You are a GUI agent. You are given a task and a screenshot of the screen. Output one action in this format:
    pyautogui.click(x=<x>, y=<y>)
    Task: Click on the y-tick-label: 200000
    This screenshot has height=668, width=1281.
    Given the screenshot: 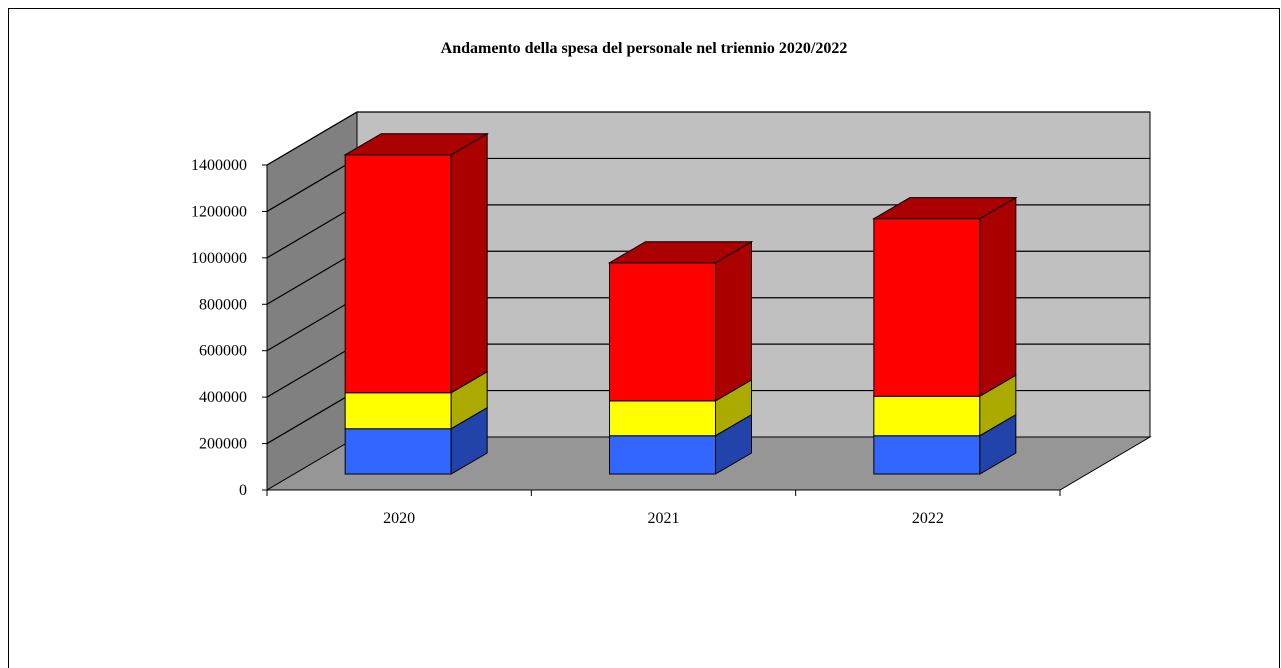 What is the action you would take?
    pyautogui.click(x=223, y=444)
    